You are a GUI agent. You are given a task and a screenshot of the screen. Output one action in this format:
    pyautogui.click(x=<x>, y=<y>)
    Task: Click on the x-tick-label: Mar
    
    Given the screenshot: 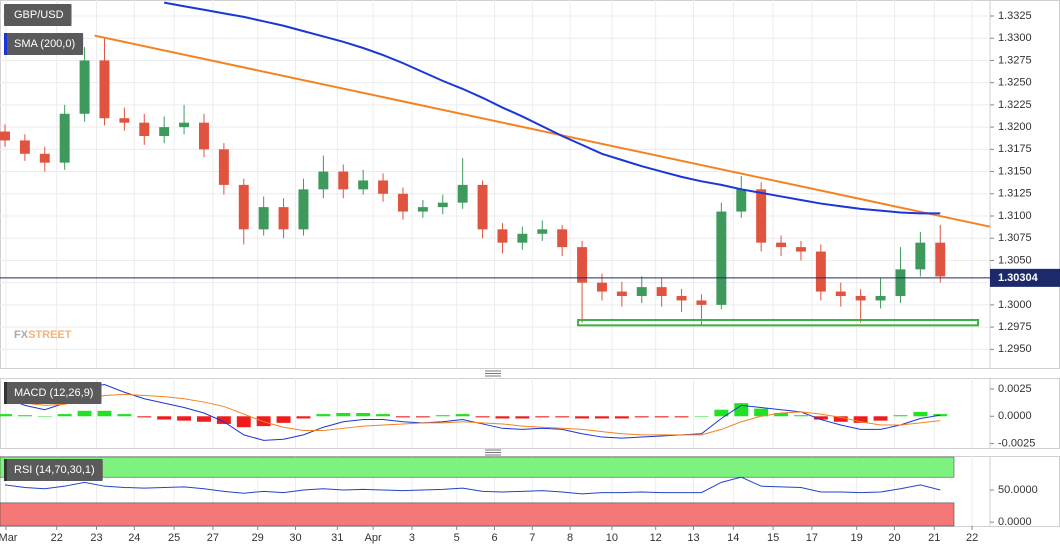 What is the action you would take?
    pyautogui.click(x=9, y=538)
    